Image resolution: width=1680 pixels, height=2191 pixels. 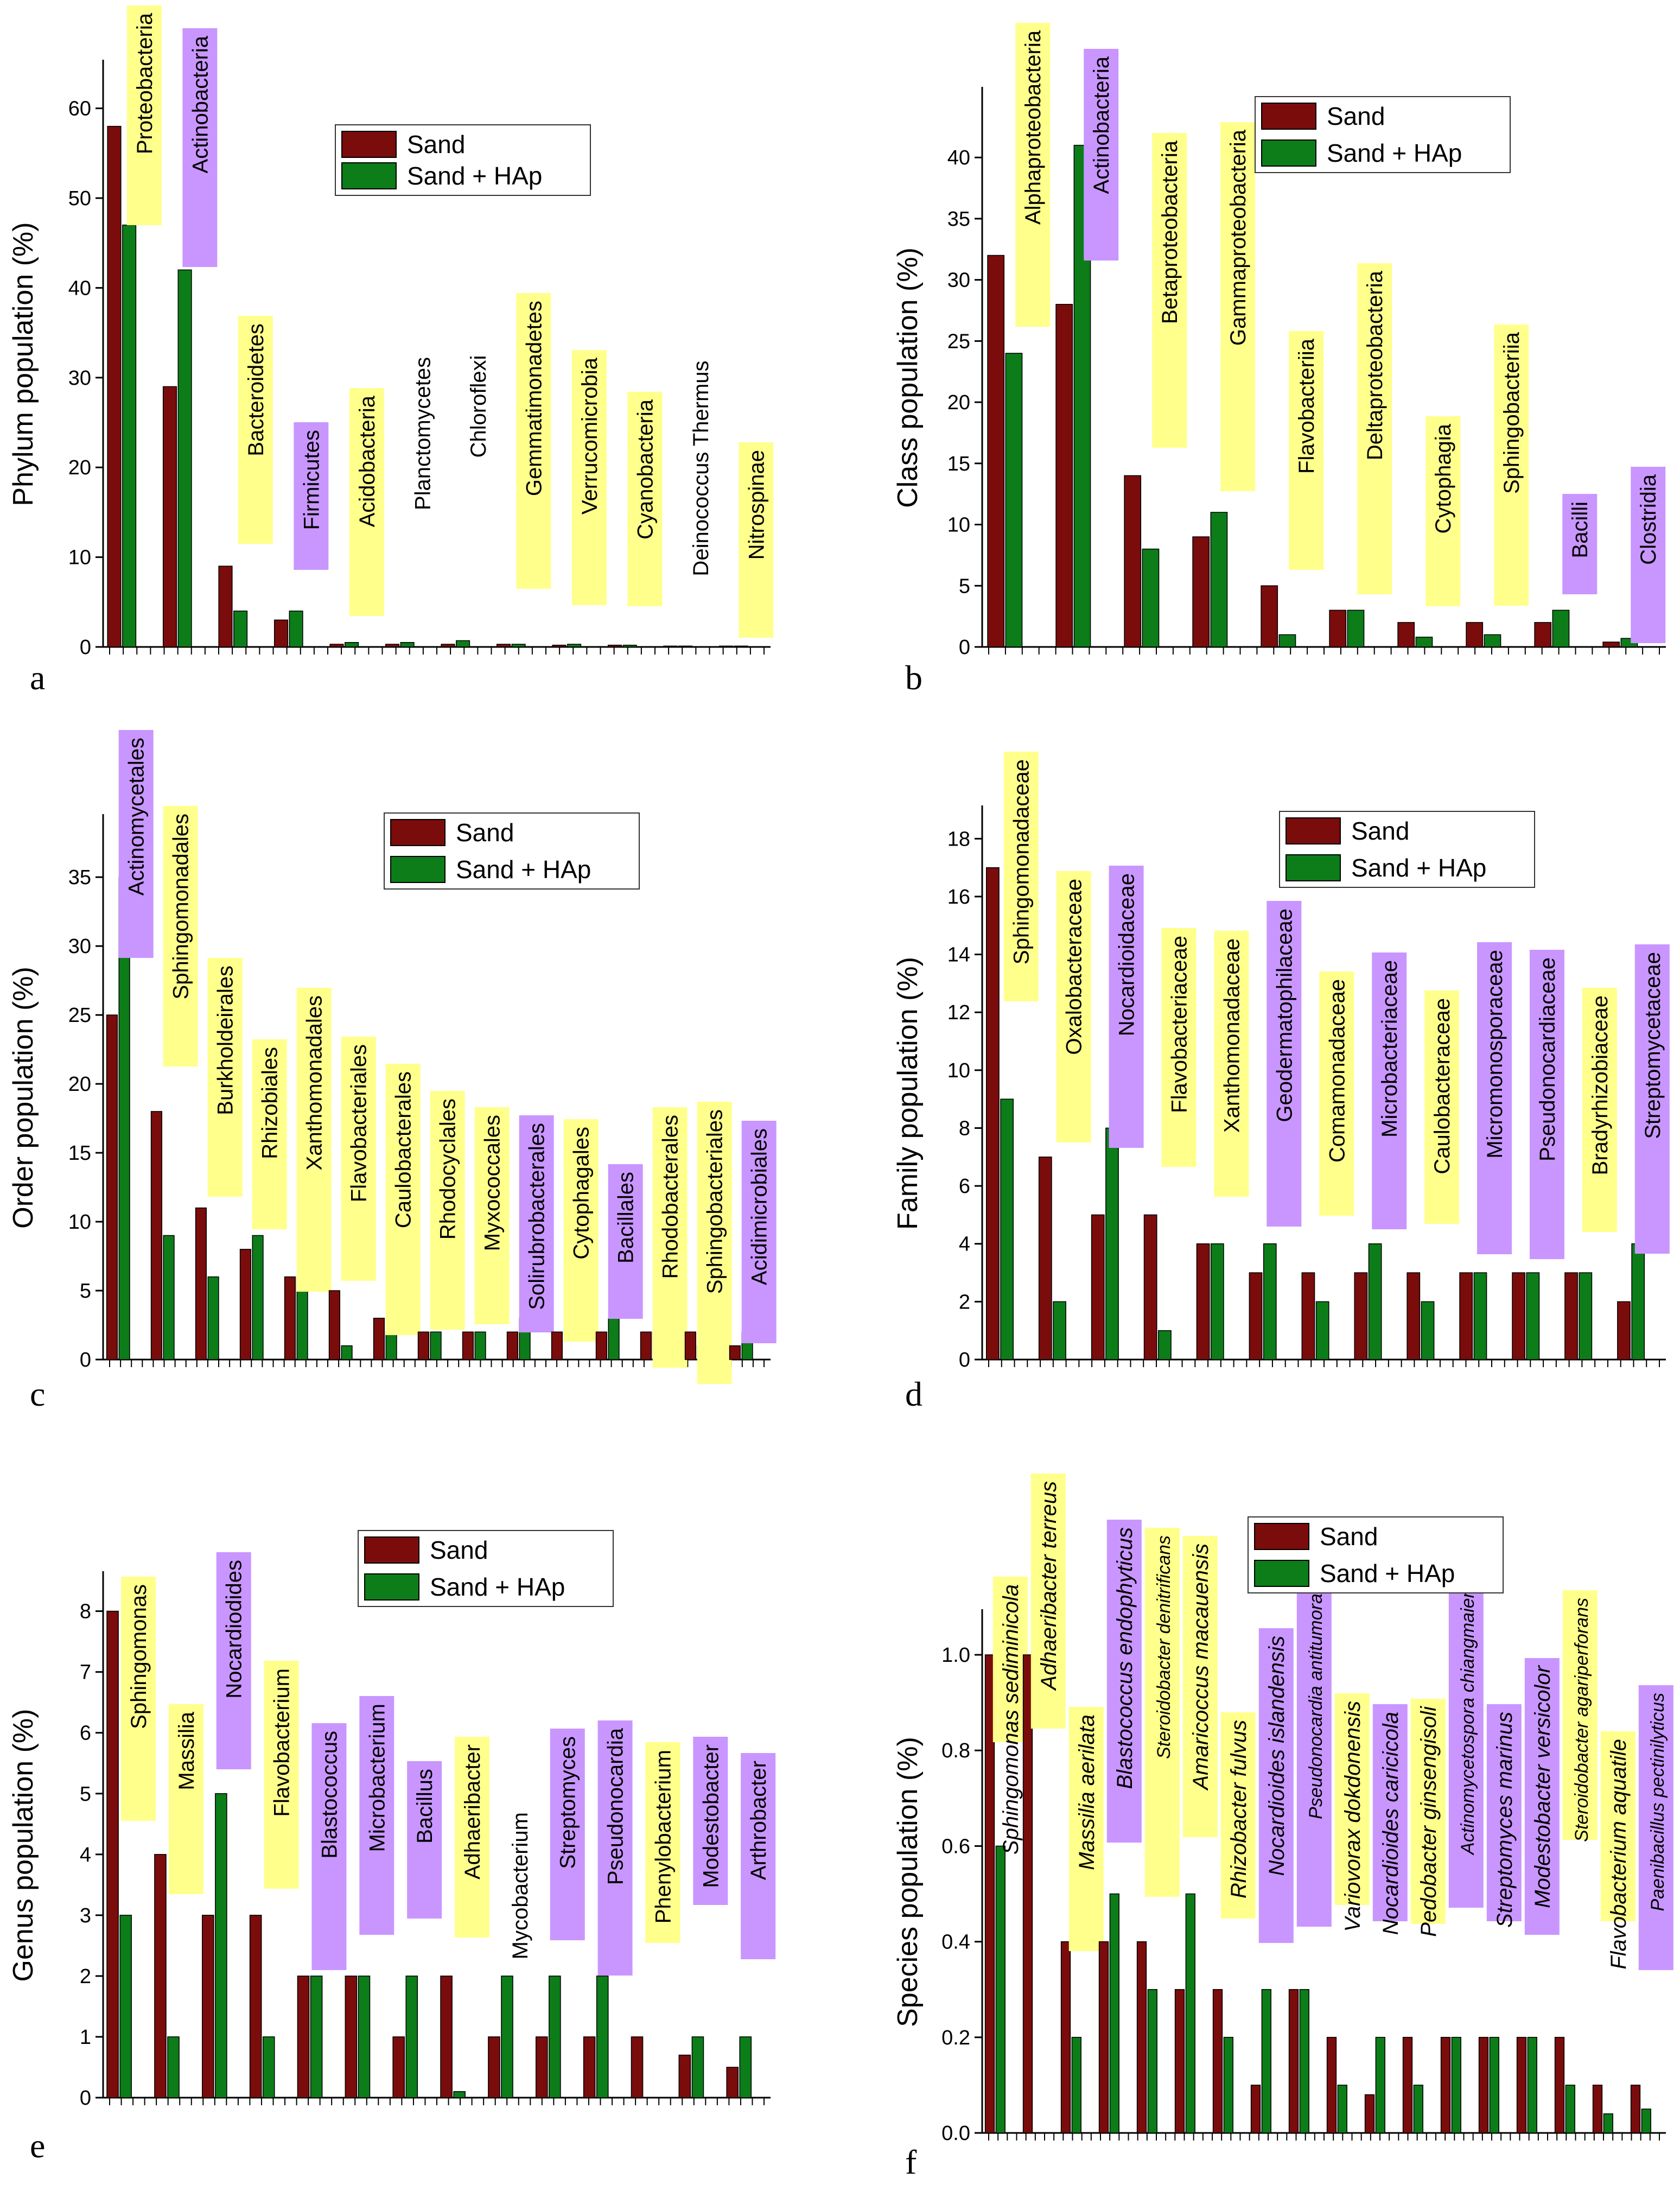 I want to click on y-tick-label: 25, so click(x=79, y=1016).